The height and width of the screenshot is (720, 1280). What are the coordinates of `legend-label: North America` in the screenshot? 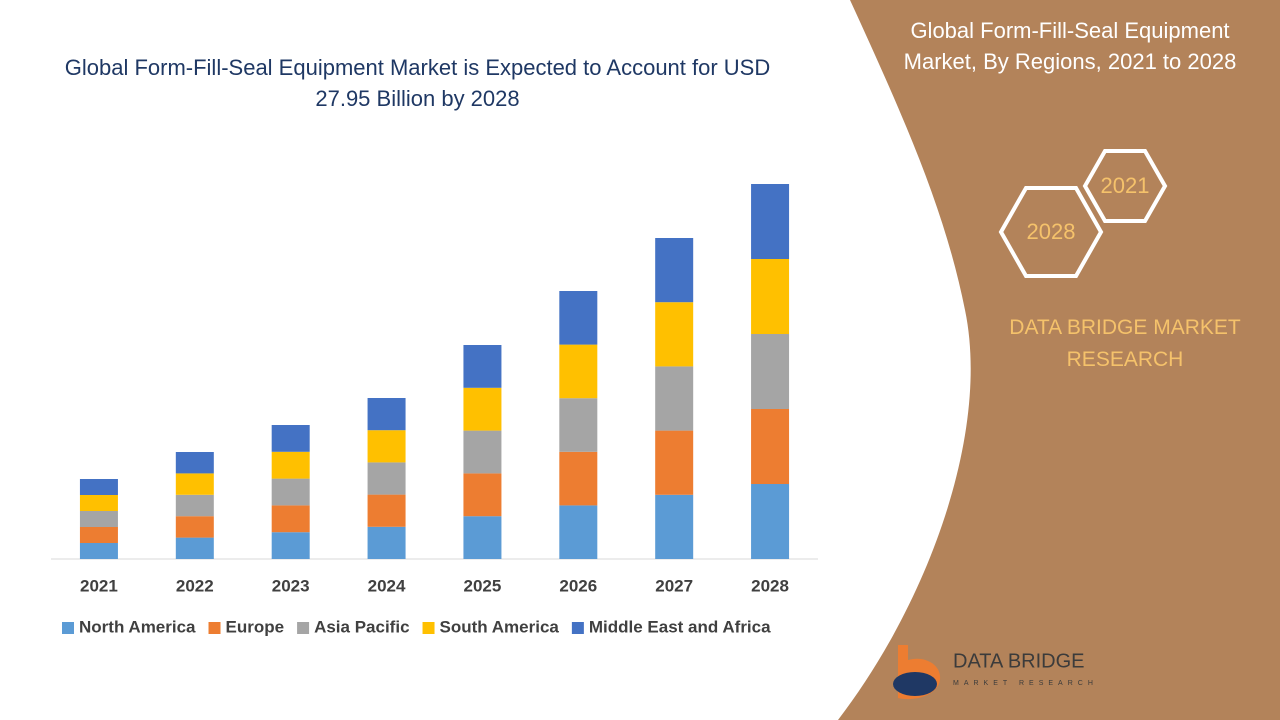 It's located at (137, 626).